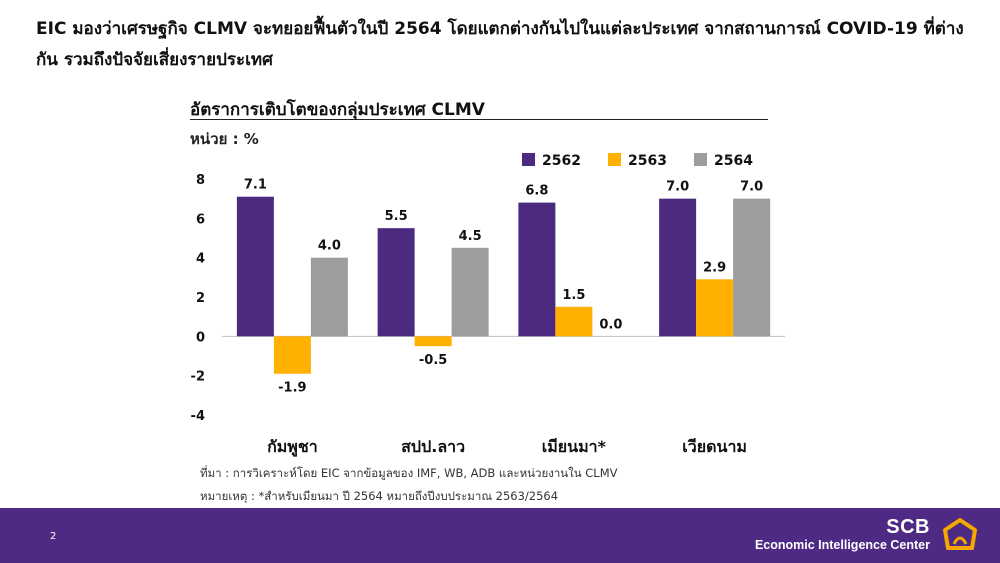 This screenshot has width=1000, height=563. Describe the element at coordinates (960, 534) in the screenshot. I see `scb-logo-icon` at that location.